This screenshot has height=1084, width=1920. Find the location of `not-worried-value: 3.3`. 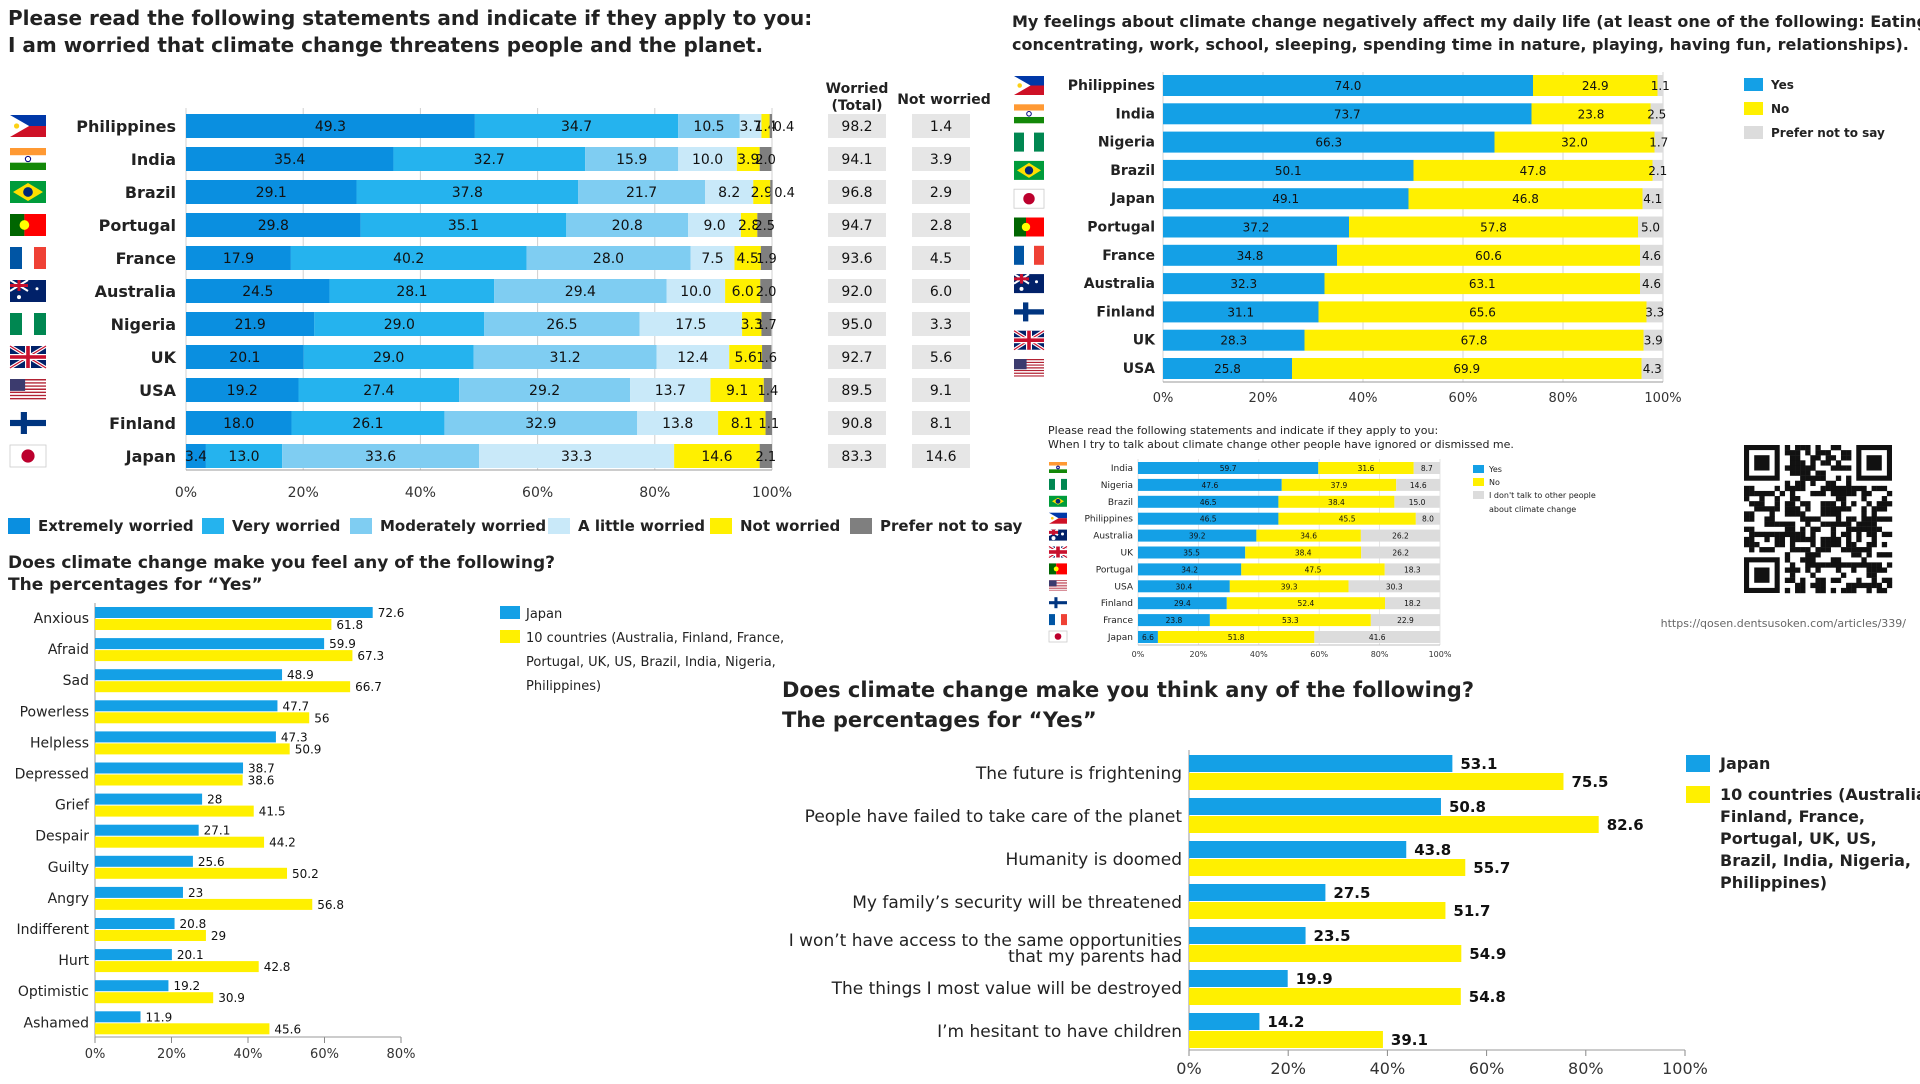

not-worried-value: 3.3 is located at coordinates (941, 325).